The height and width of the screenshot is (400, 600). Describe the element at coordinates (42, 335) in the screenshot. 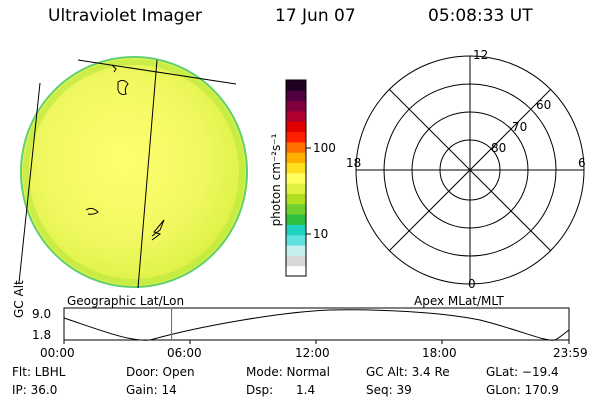

I see `y-tick-1-8: 1.8` at that location.